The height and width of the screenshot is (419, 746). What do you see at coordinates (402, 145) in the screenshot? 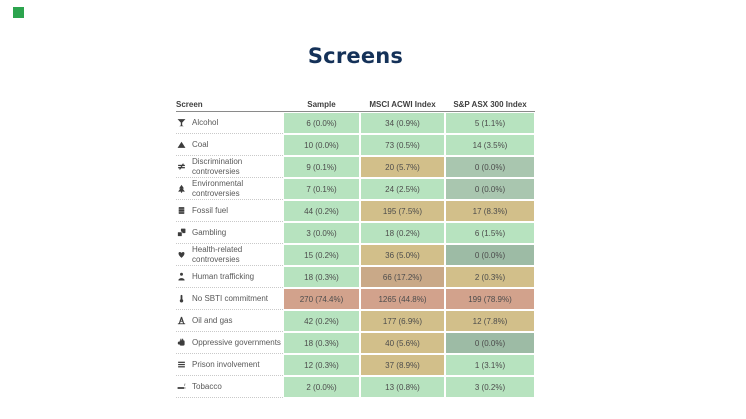
I see `msci-acwi-value-cell: 73 (0.5%)` at bounding box center [402, 145].